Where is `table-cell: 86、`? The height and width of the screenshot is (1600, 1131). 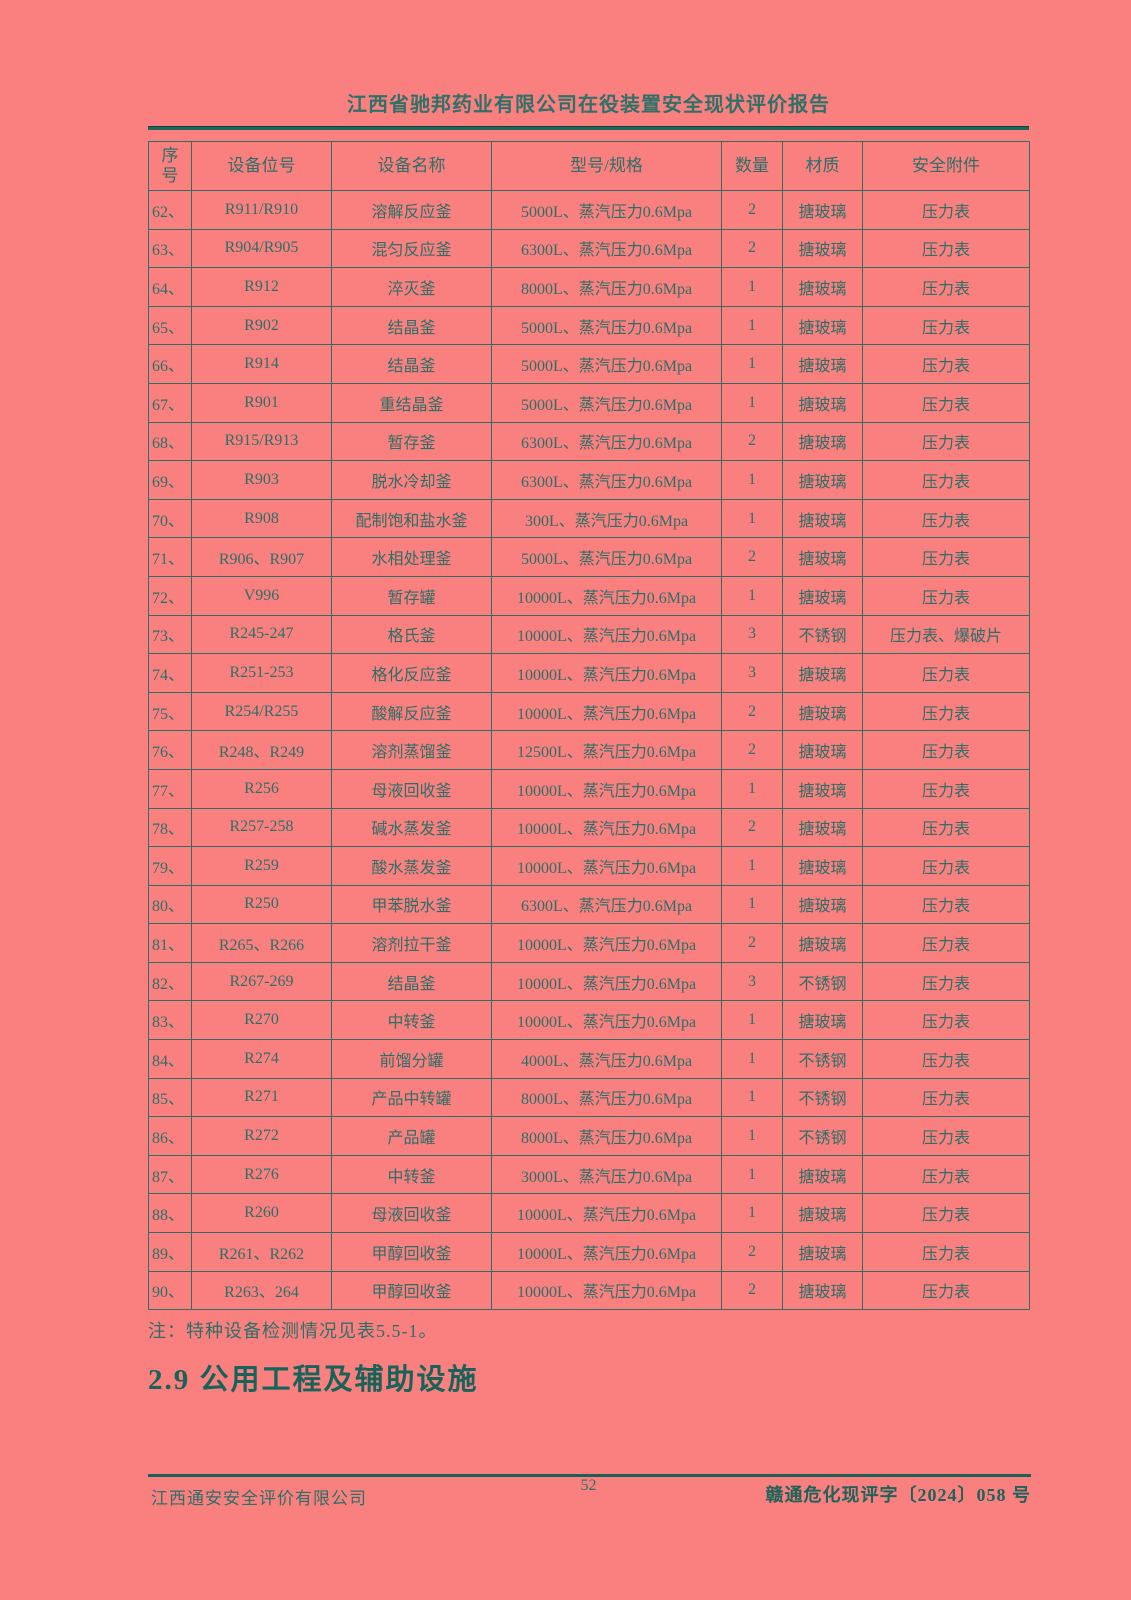 table-cell: 86、 is located at coordinates (170, 1136).